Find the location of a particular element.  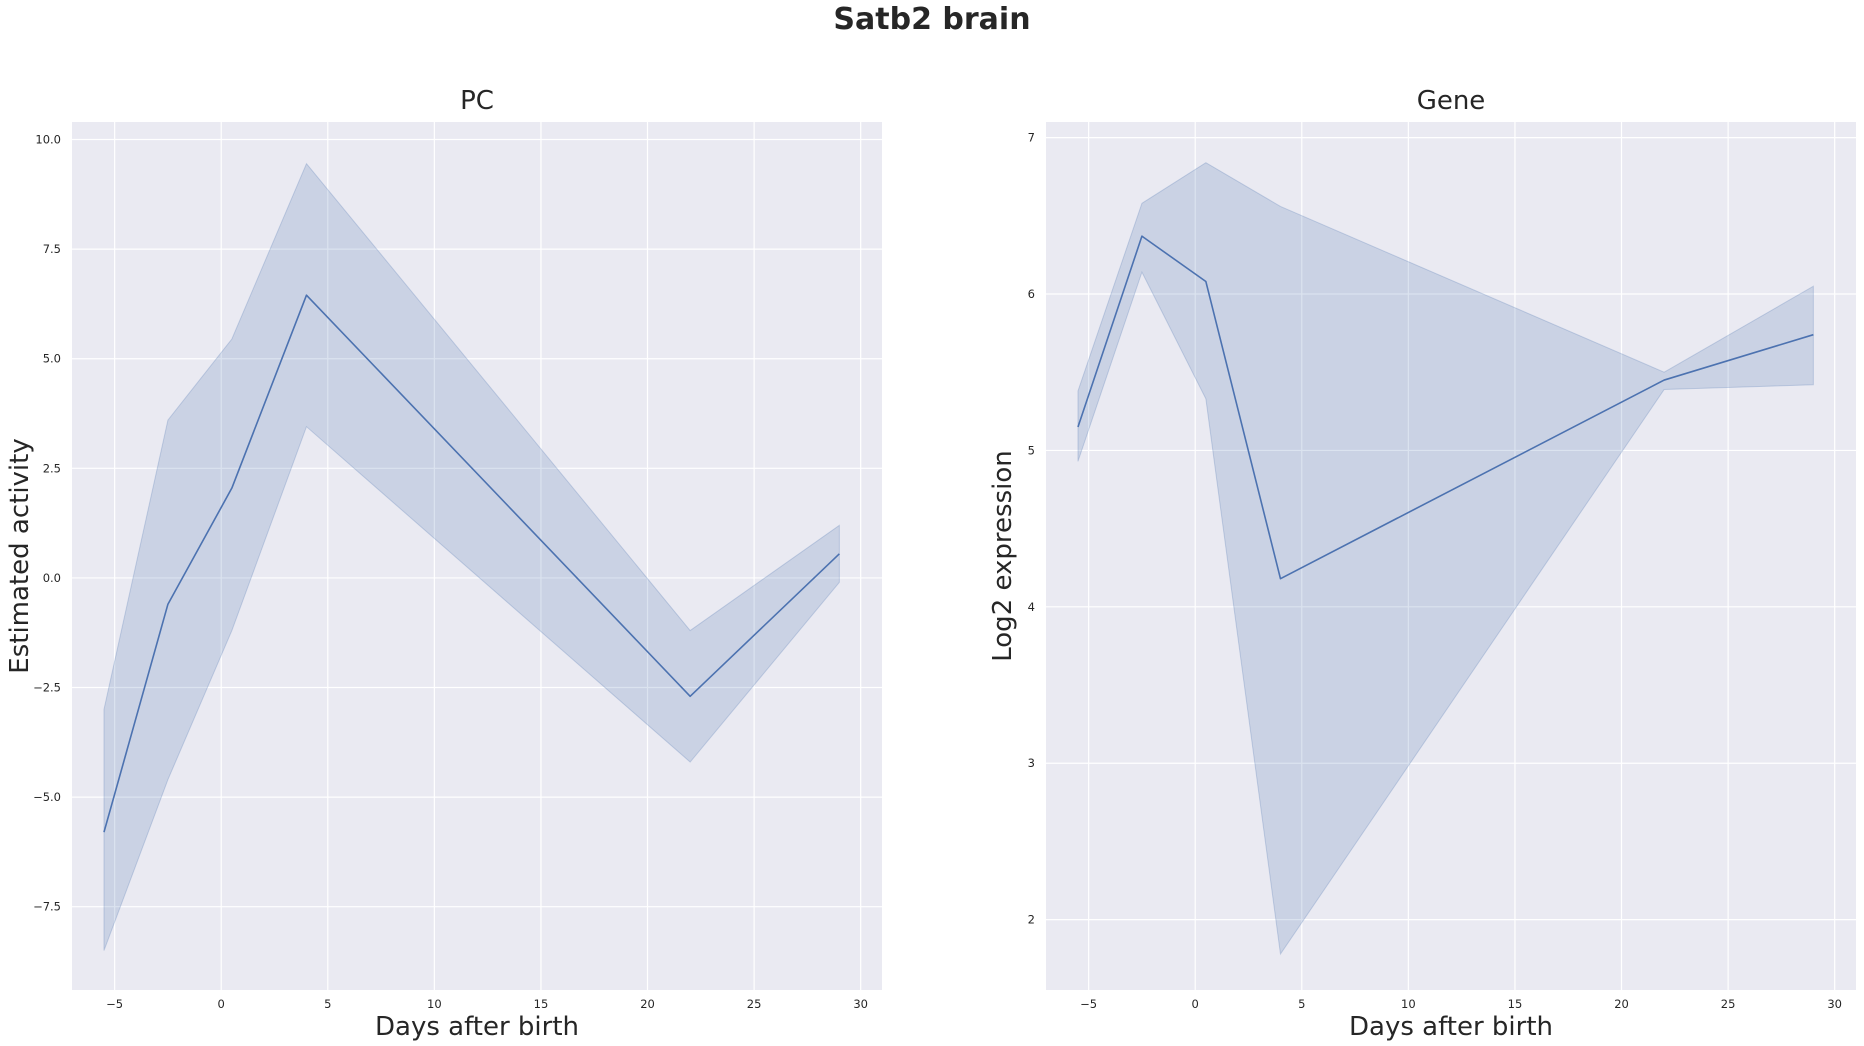

y-tick-label: 7 is located at coordinates (1031, 138).